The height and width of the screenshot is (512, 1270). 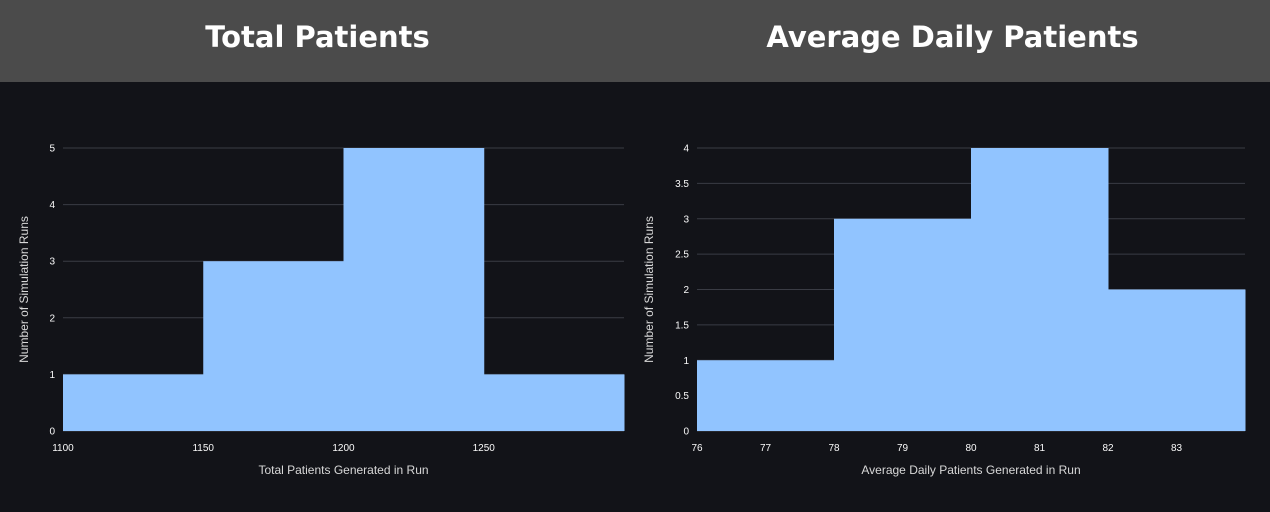 What do you see at coordinates (343, 470) in the screenshot?
I see `x-axis-title: Total Patients Generated in Run` at bounding box center [343, 470].